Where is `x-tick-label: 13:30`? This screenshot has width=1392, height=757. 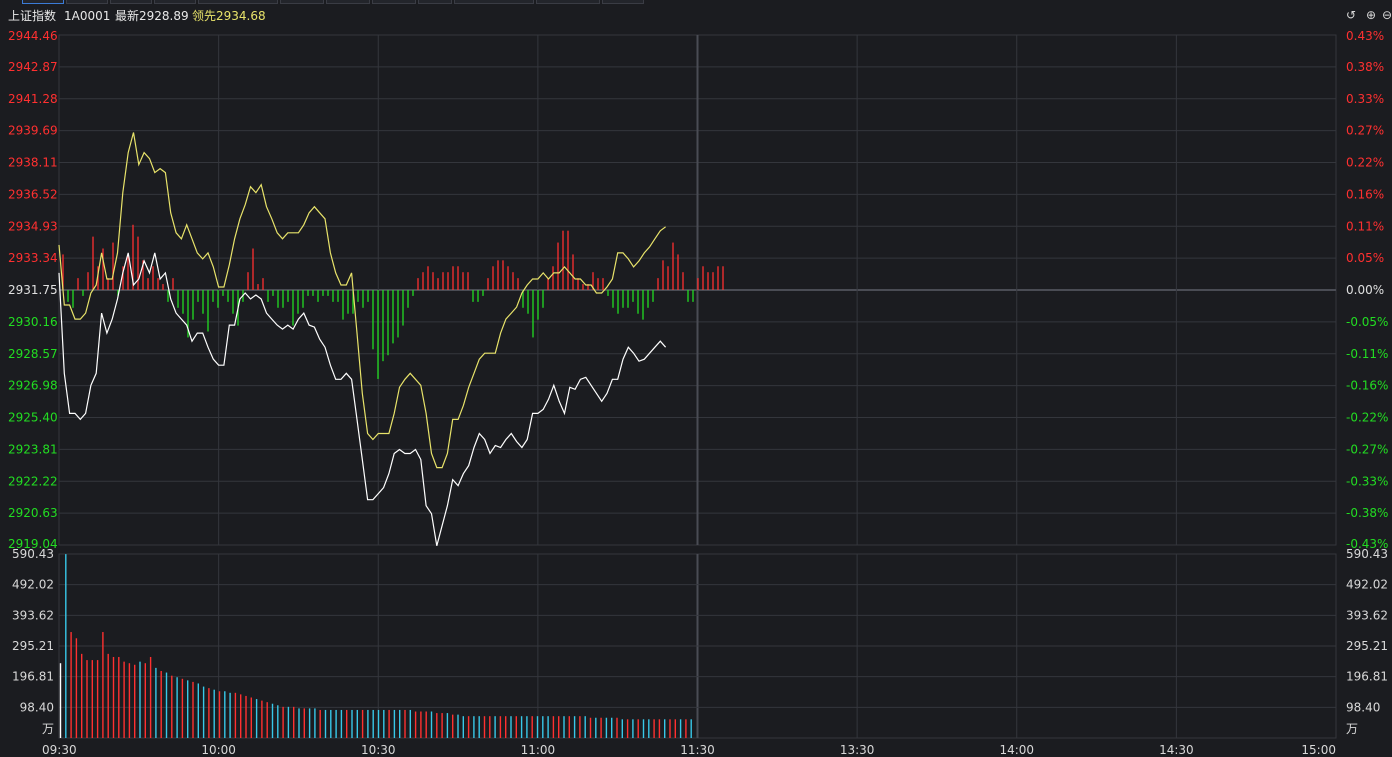
x-tick-label: 13:30 is located at coordinates (857, 750).